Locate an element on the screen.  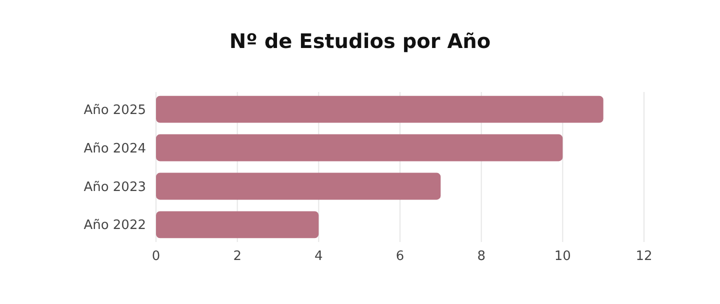
x-tick-label: 12 is located at coordinates (644, 256).